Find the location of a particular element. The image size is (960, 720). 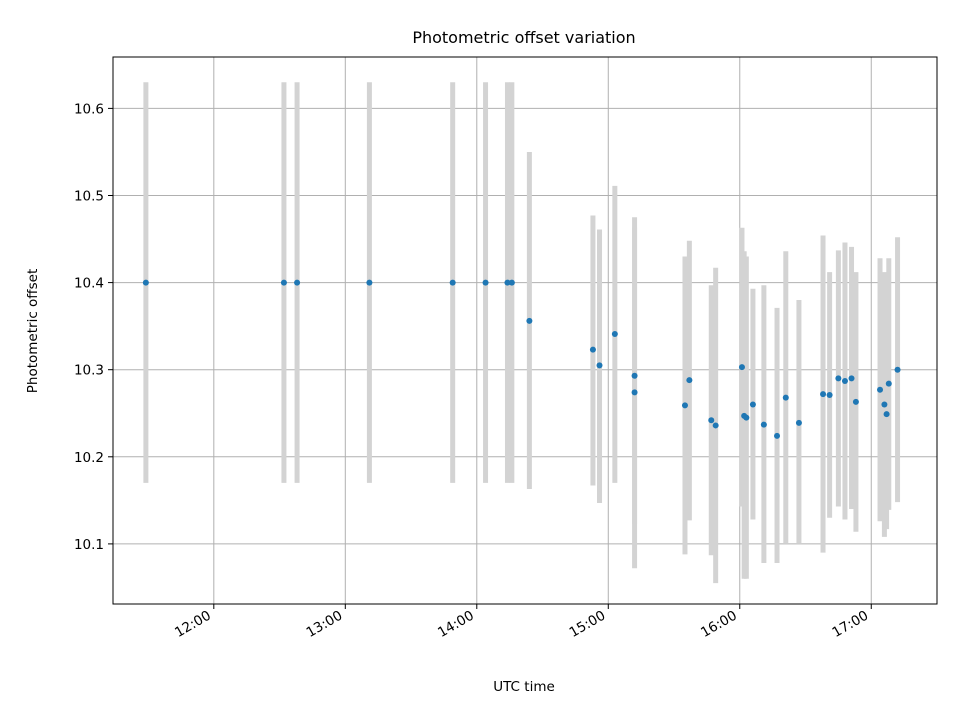

chart-title: Photometric offset variation is located at coordinates (523, 37).